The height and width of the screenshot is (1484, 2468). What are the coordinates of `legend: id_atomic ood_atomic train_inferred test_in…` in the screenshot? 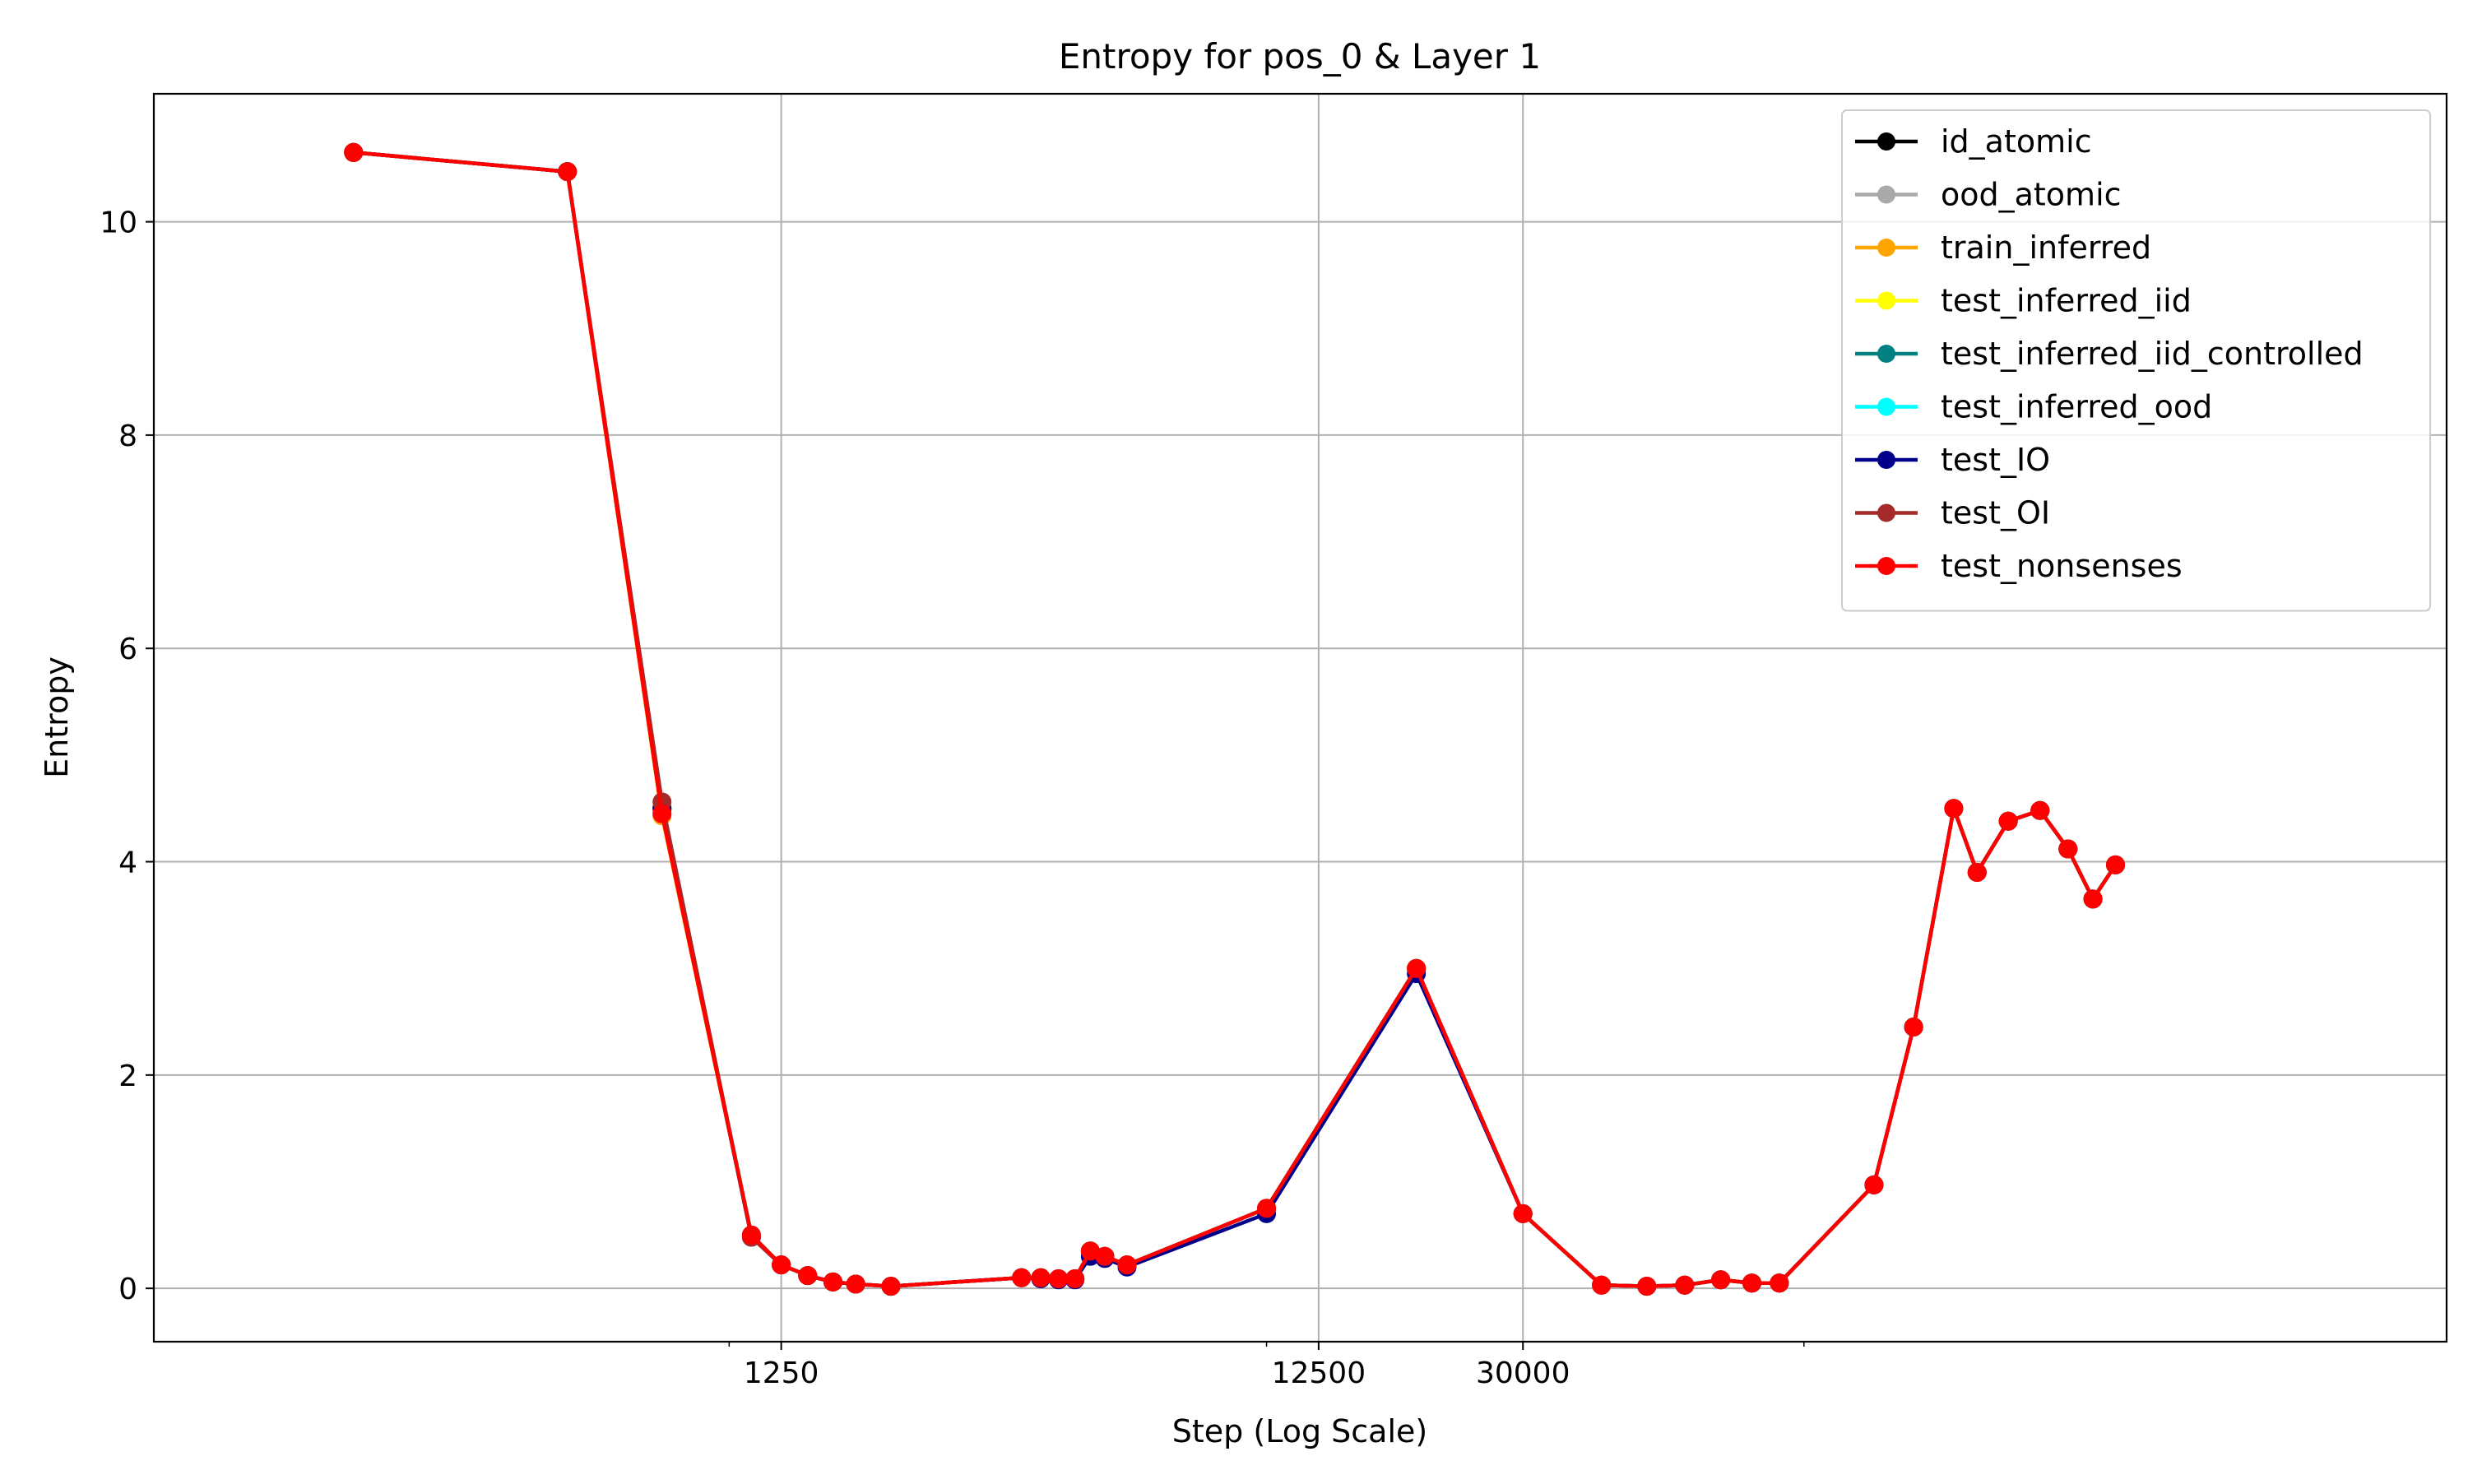 It's located at (2136, 360).